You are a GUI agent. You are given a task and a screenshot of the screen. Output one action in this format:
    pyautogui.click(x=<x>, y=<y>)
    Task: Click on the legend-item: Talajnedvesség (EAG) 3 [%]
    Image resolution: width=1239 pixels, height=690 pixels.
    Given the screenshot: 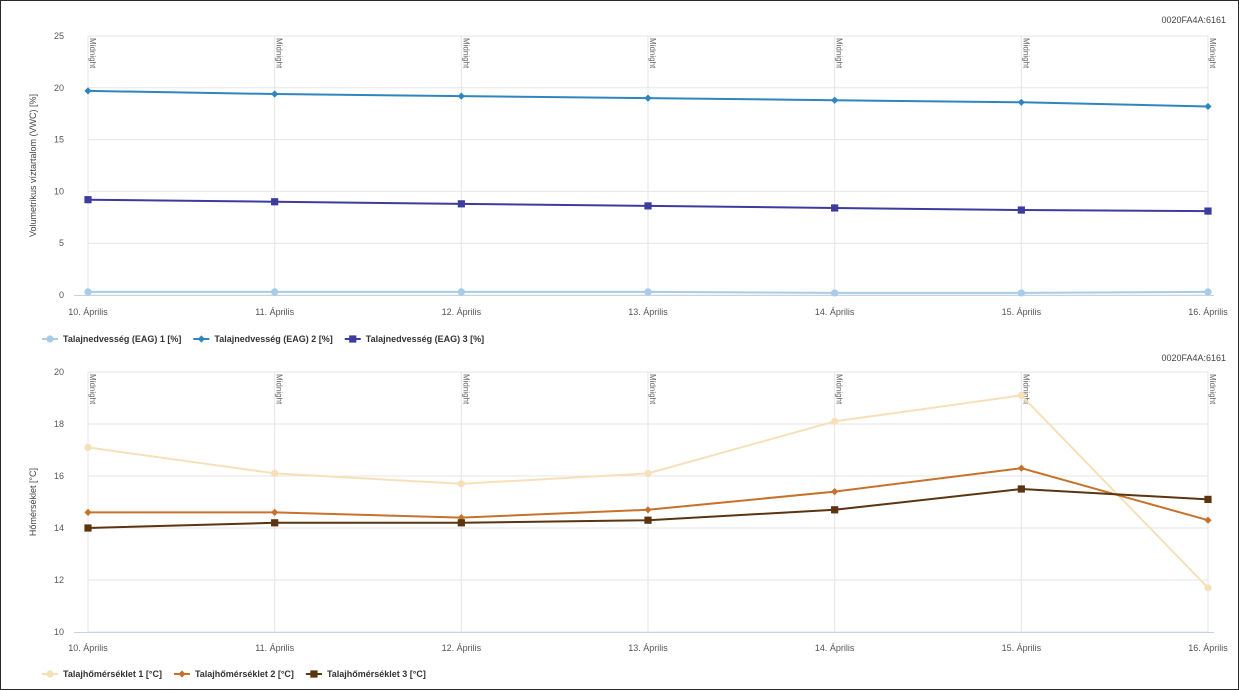 What is the action you would take?
    pyautogui.click(x=414, y=339)
    